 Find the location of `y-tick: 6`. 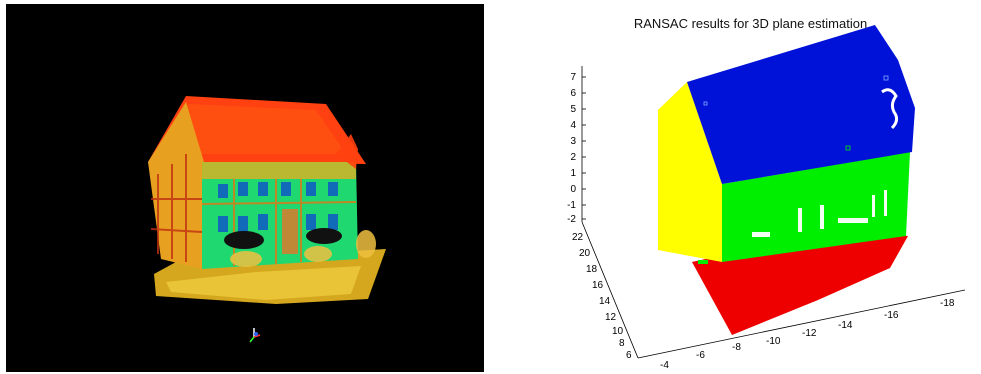

y-tick: 6 is located at coordinates (629, 355).